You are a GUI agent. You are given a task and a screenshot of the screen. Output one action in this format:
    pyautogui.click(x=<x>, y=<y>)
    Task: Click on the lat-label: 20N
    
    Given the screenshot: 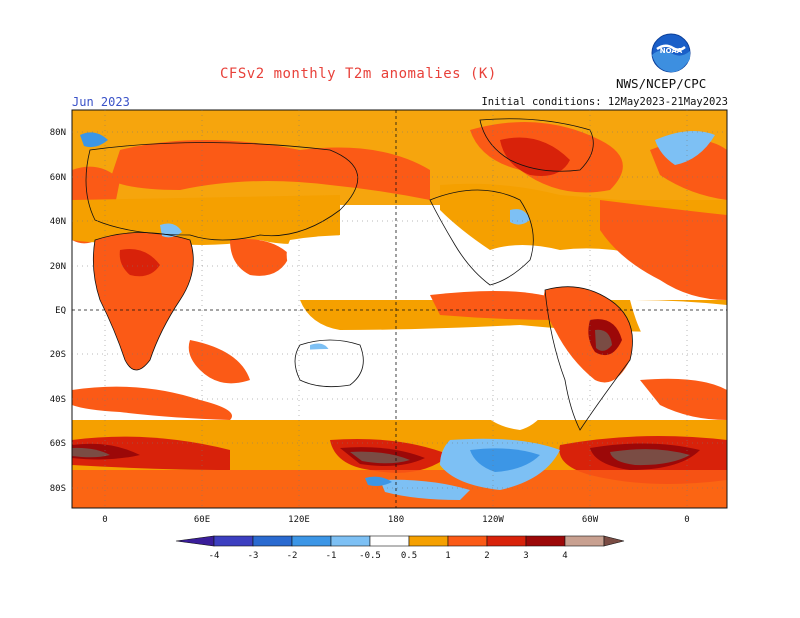 What is the action you would take?
    pyautogui.click(x=58, y=267)
    